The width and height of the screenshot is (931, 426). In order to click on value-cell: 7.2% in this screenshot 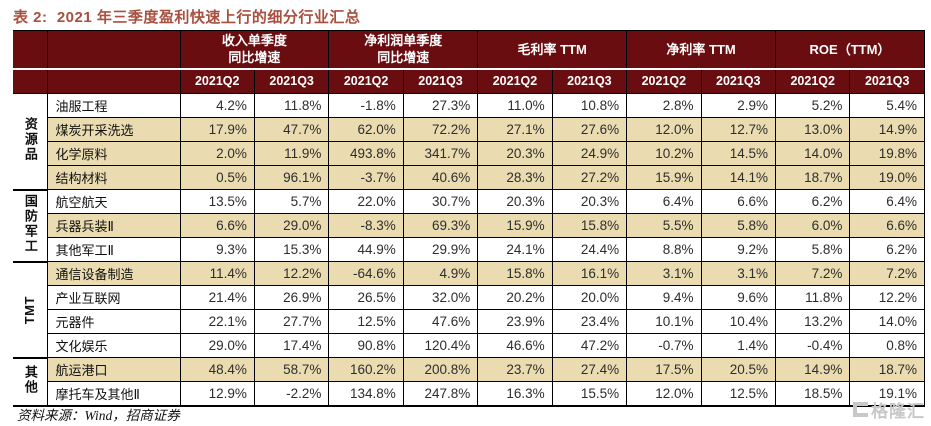, I will do `click(812, 273)`.